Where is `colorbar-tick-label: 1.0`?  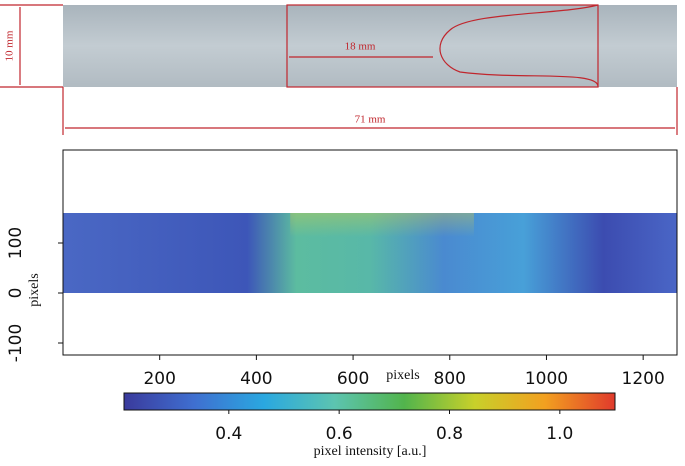 colorbar-tick-label: 1.0 is located at coordinates (559, 434).